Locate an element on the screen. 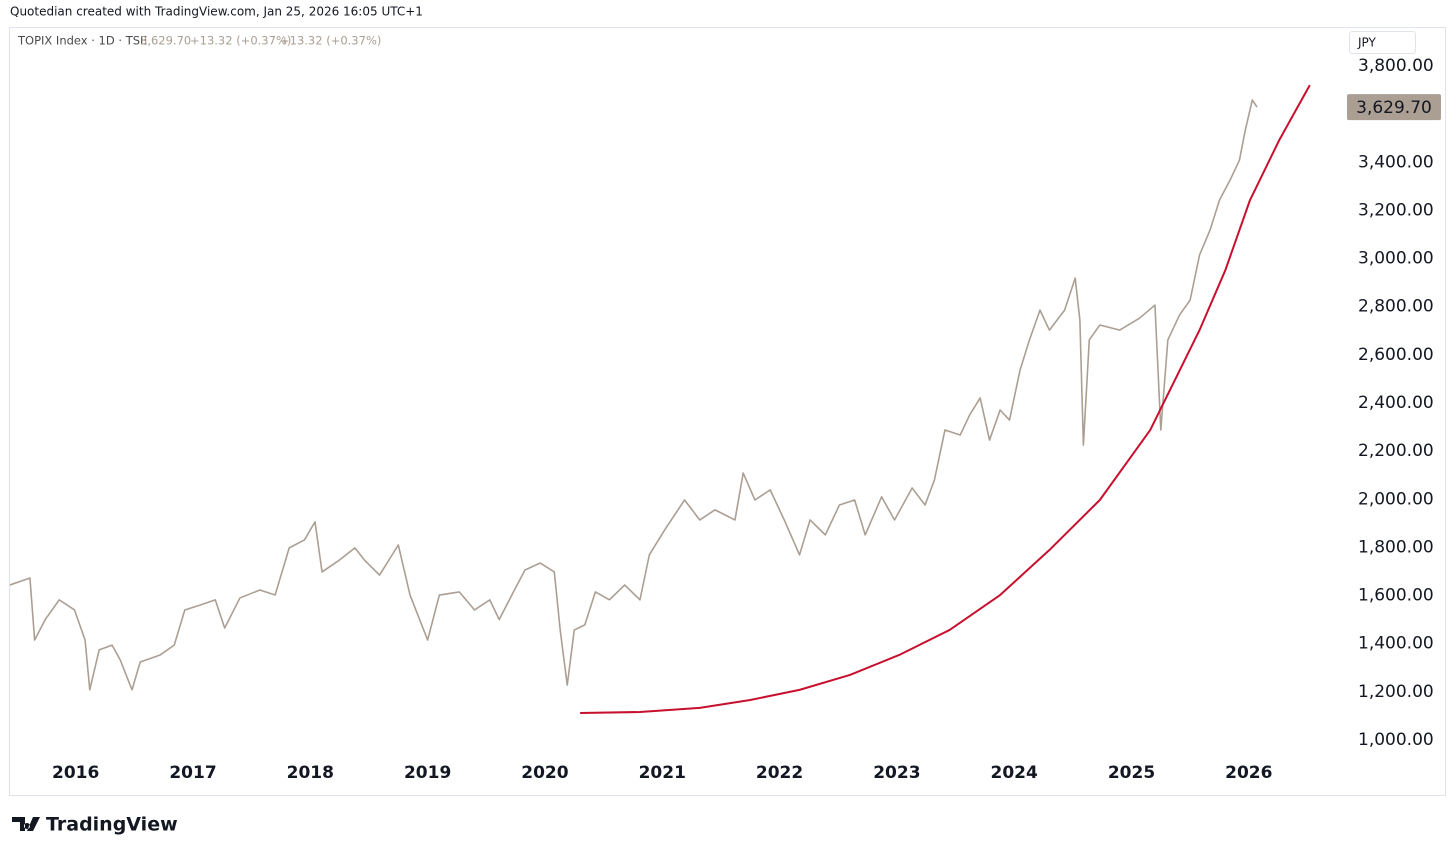  last-price-label: 3,629.70 is located at coordinates (1394, 108).